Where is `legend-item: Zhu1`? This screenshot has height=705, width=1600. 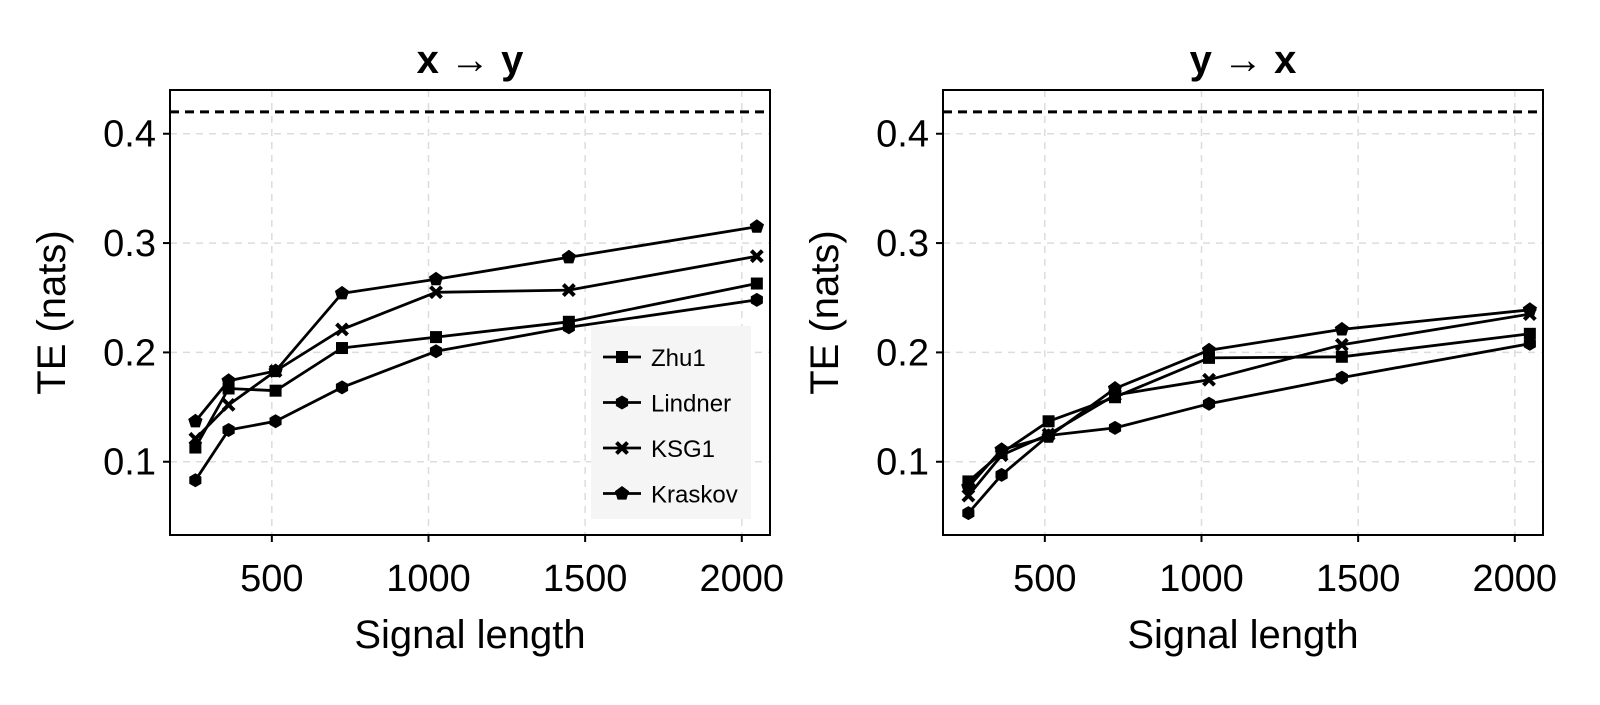 legend-item: Zhu1 is located at coordinates (654, 358).